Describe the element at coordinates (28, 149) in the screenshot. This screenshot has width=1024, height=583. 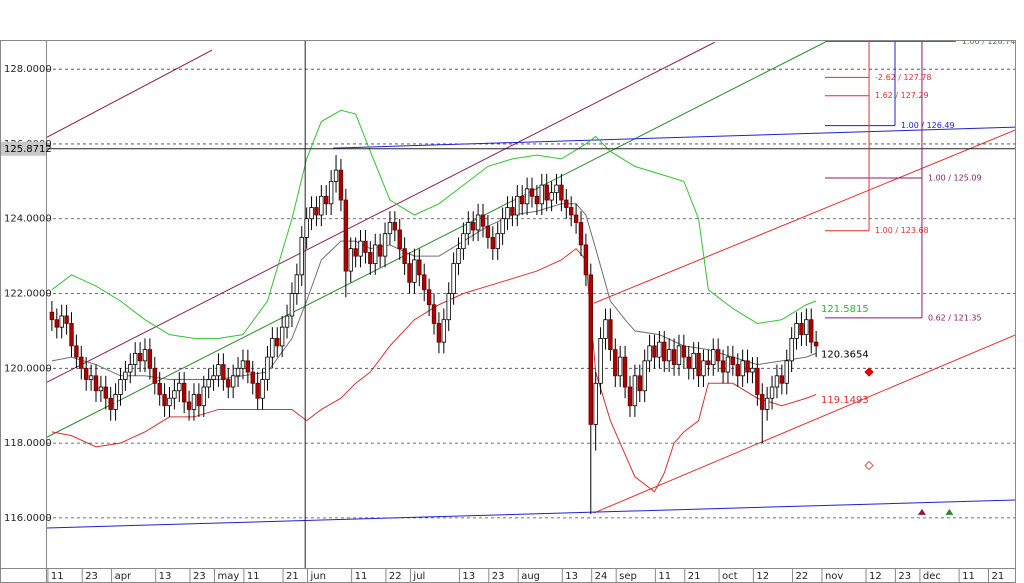
I see `crosshair-label: 125.8712` at that location.